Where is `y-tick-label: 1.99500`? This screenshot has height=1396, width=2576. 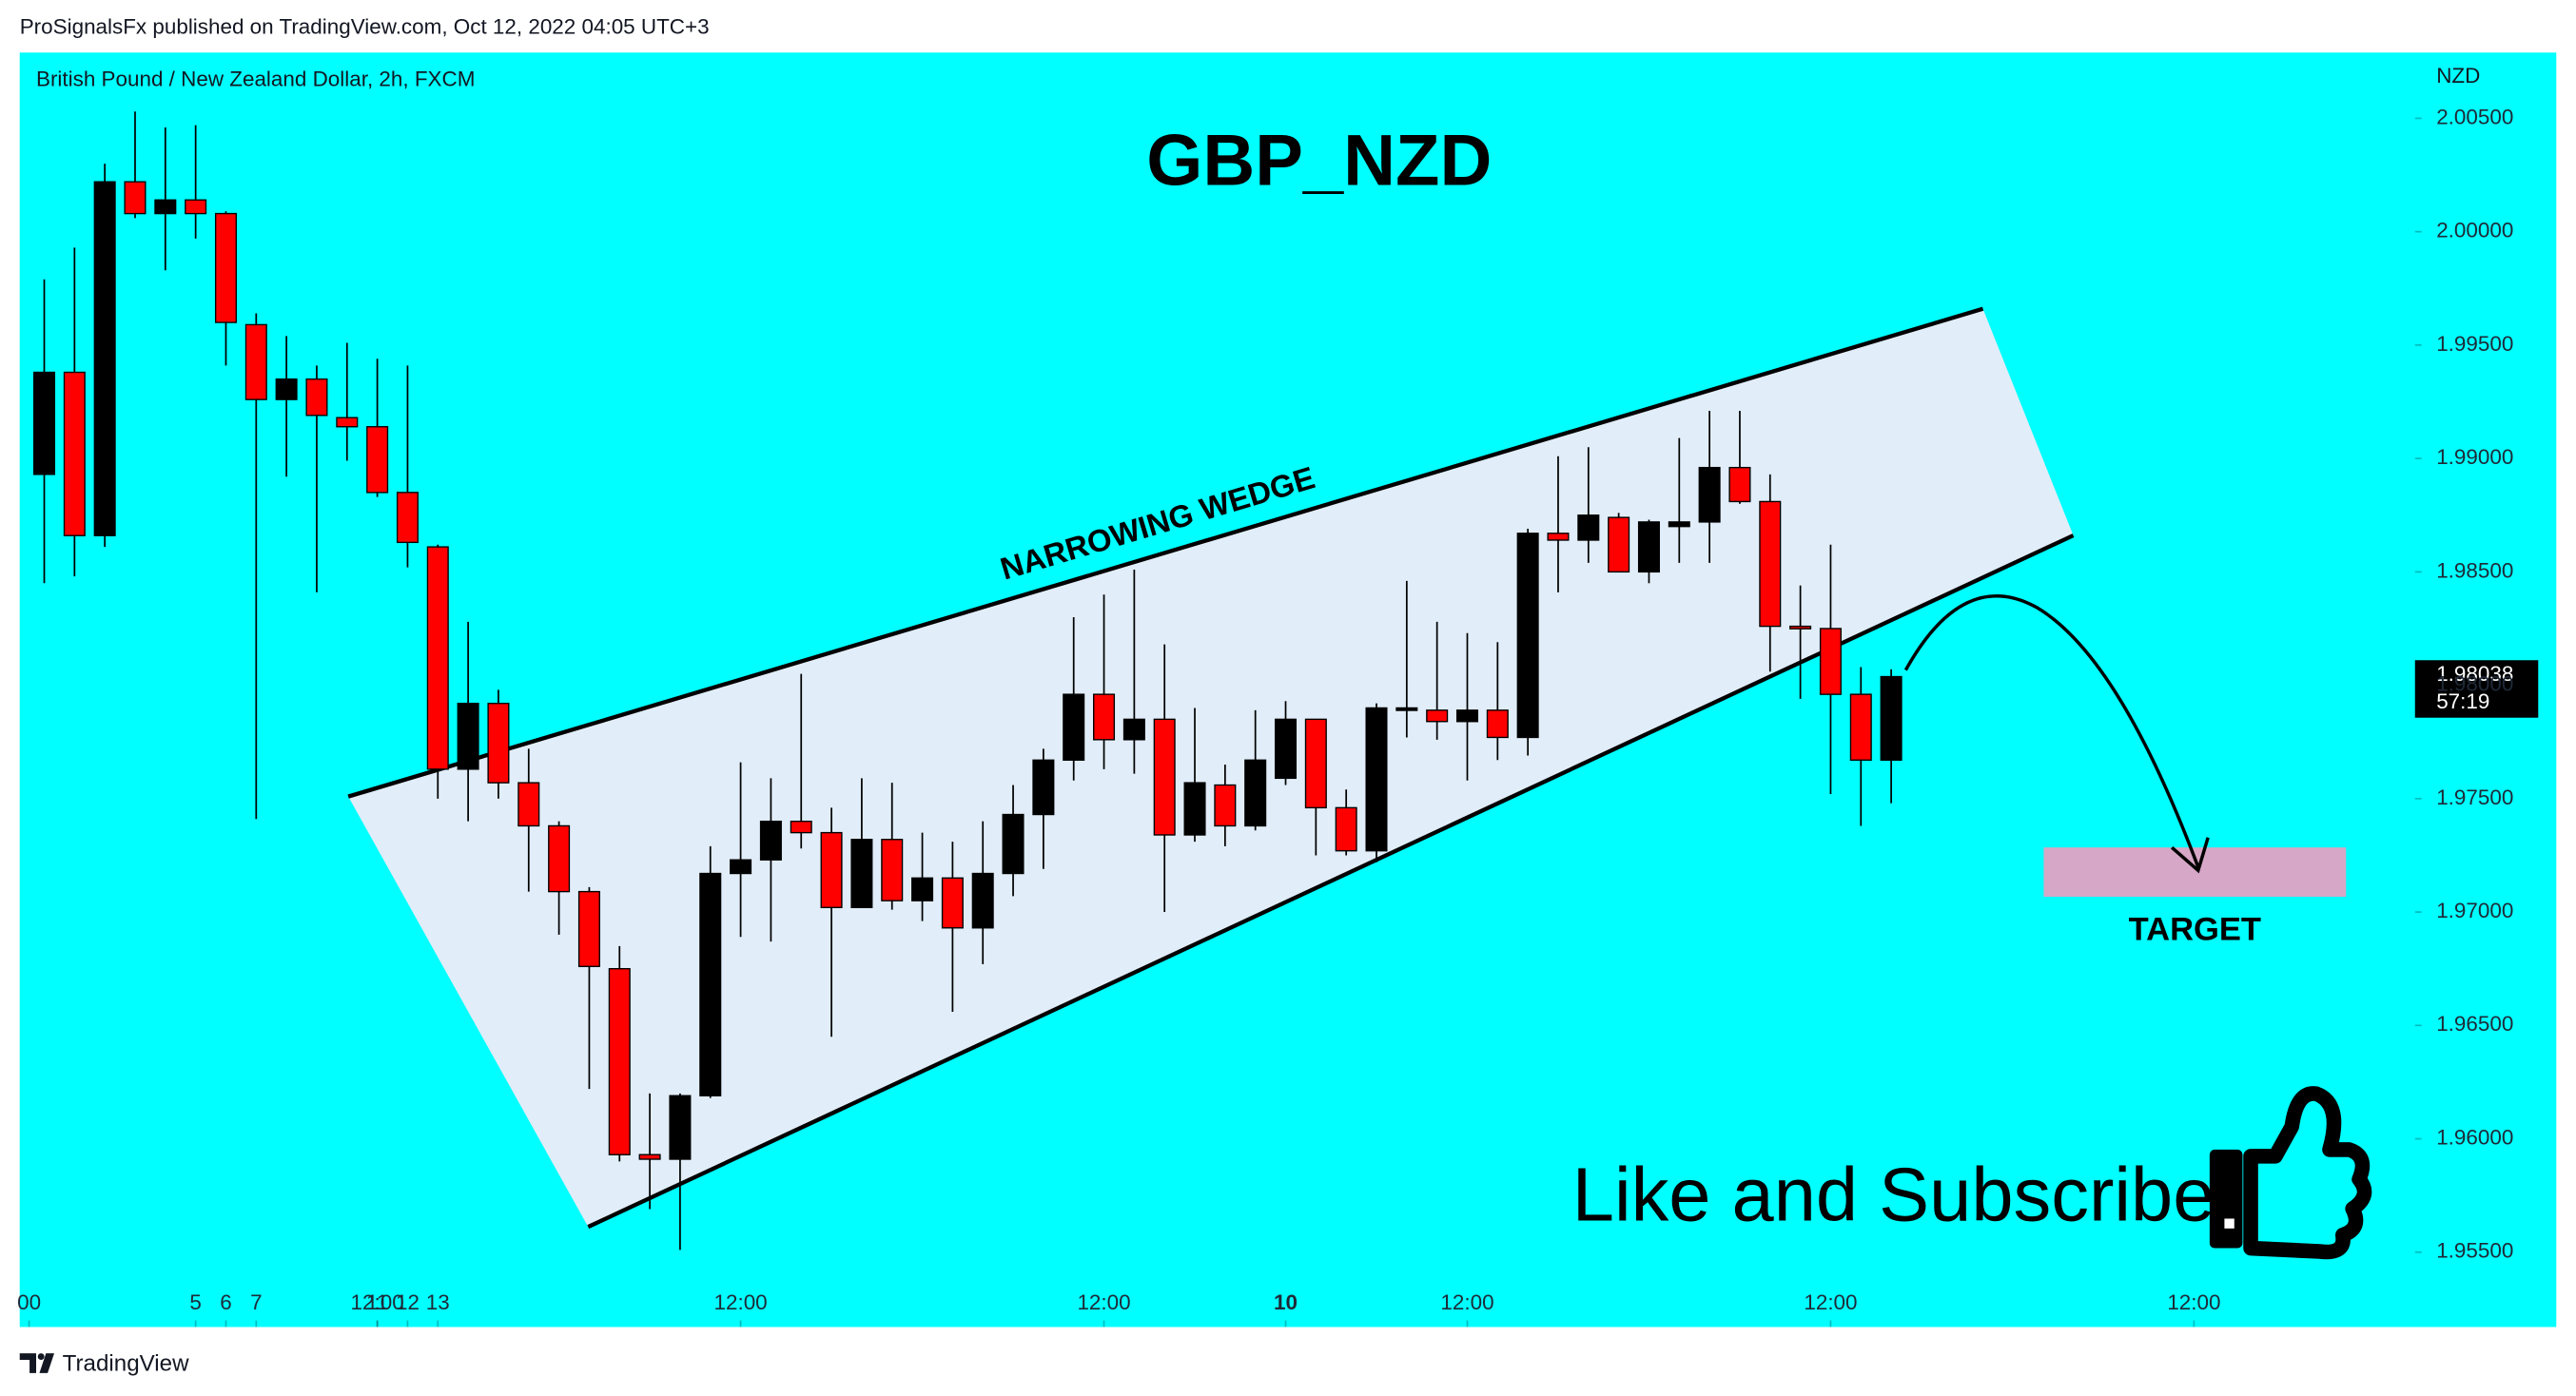 y-tick-label: 1.99500 is located at coordinates (2475, 344).